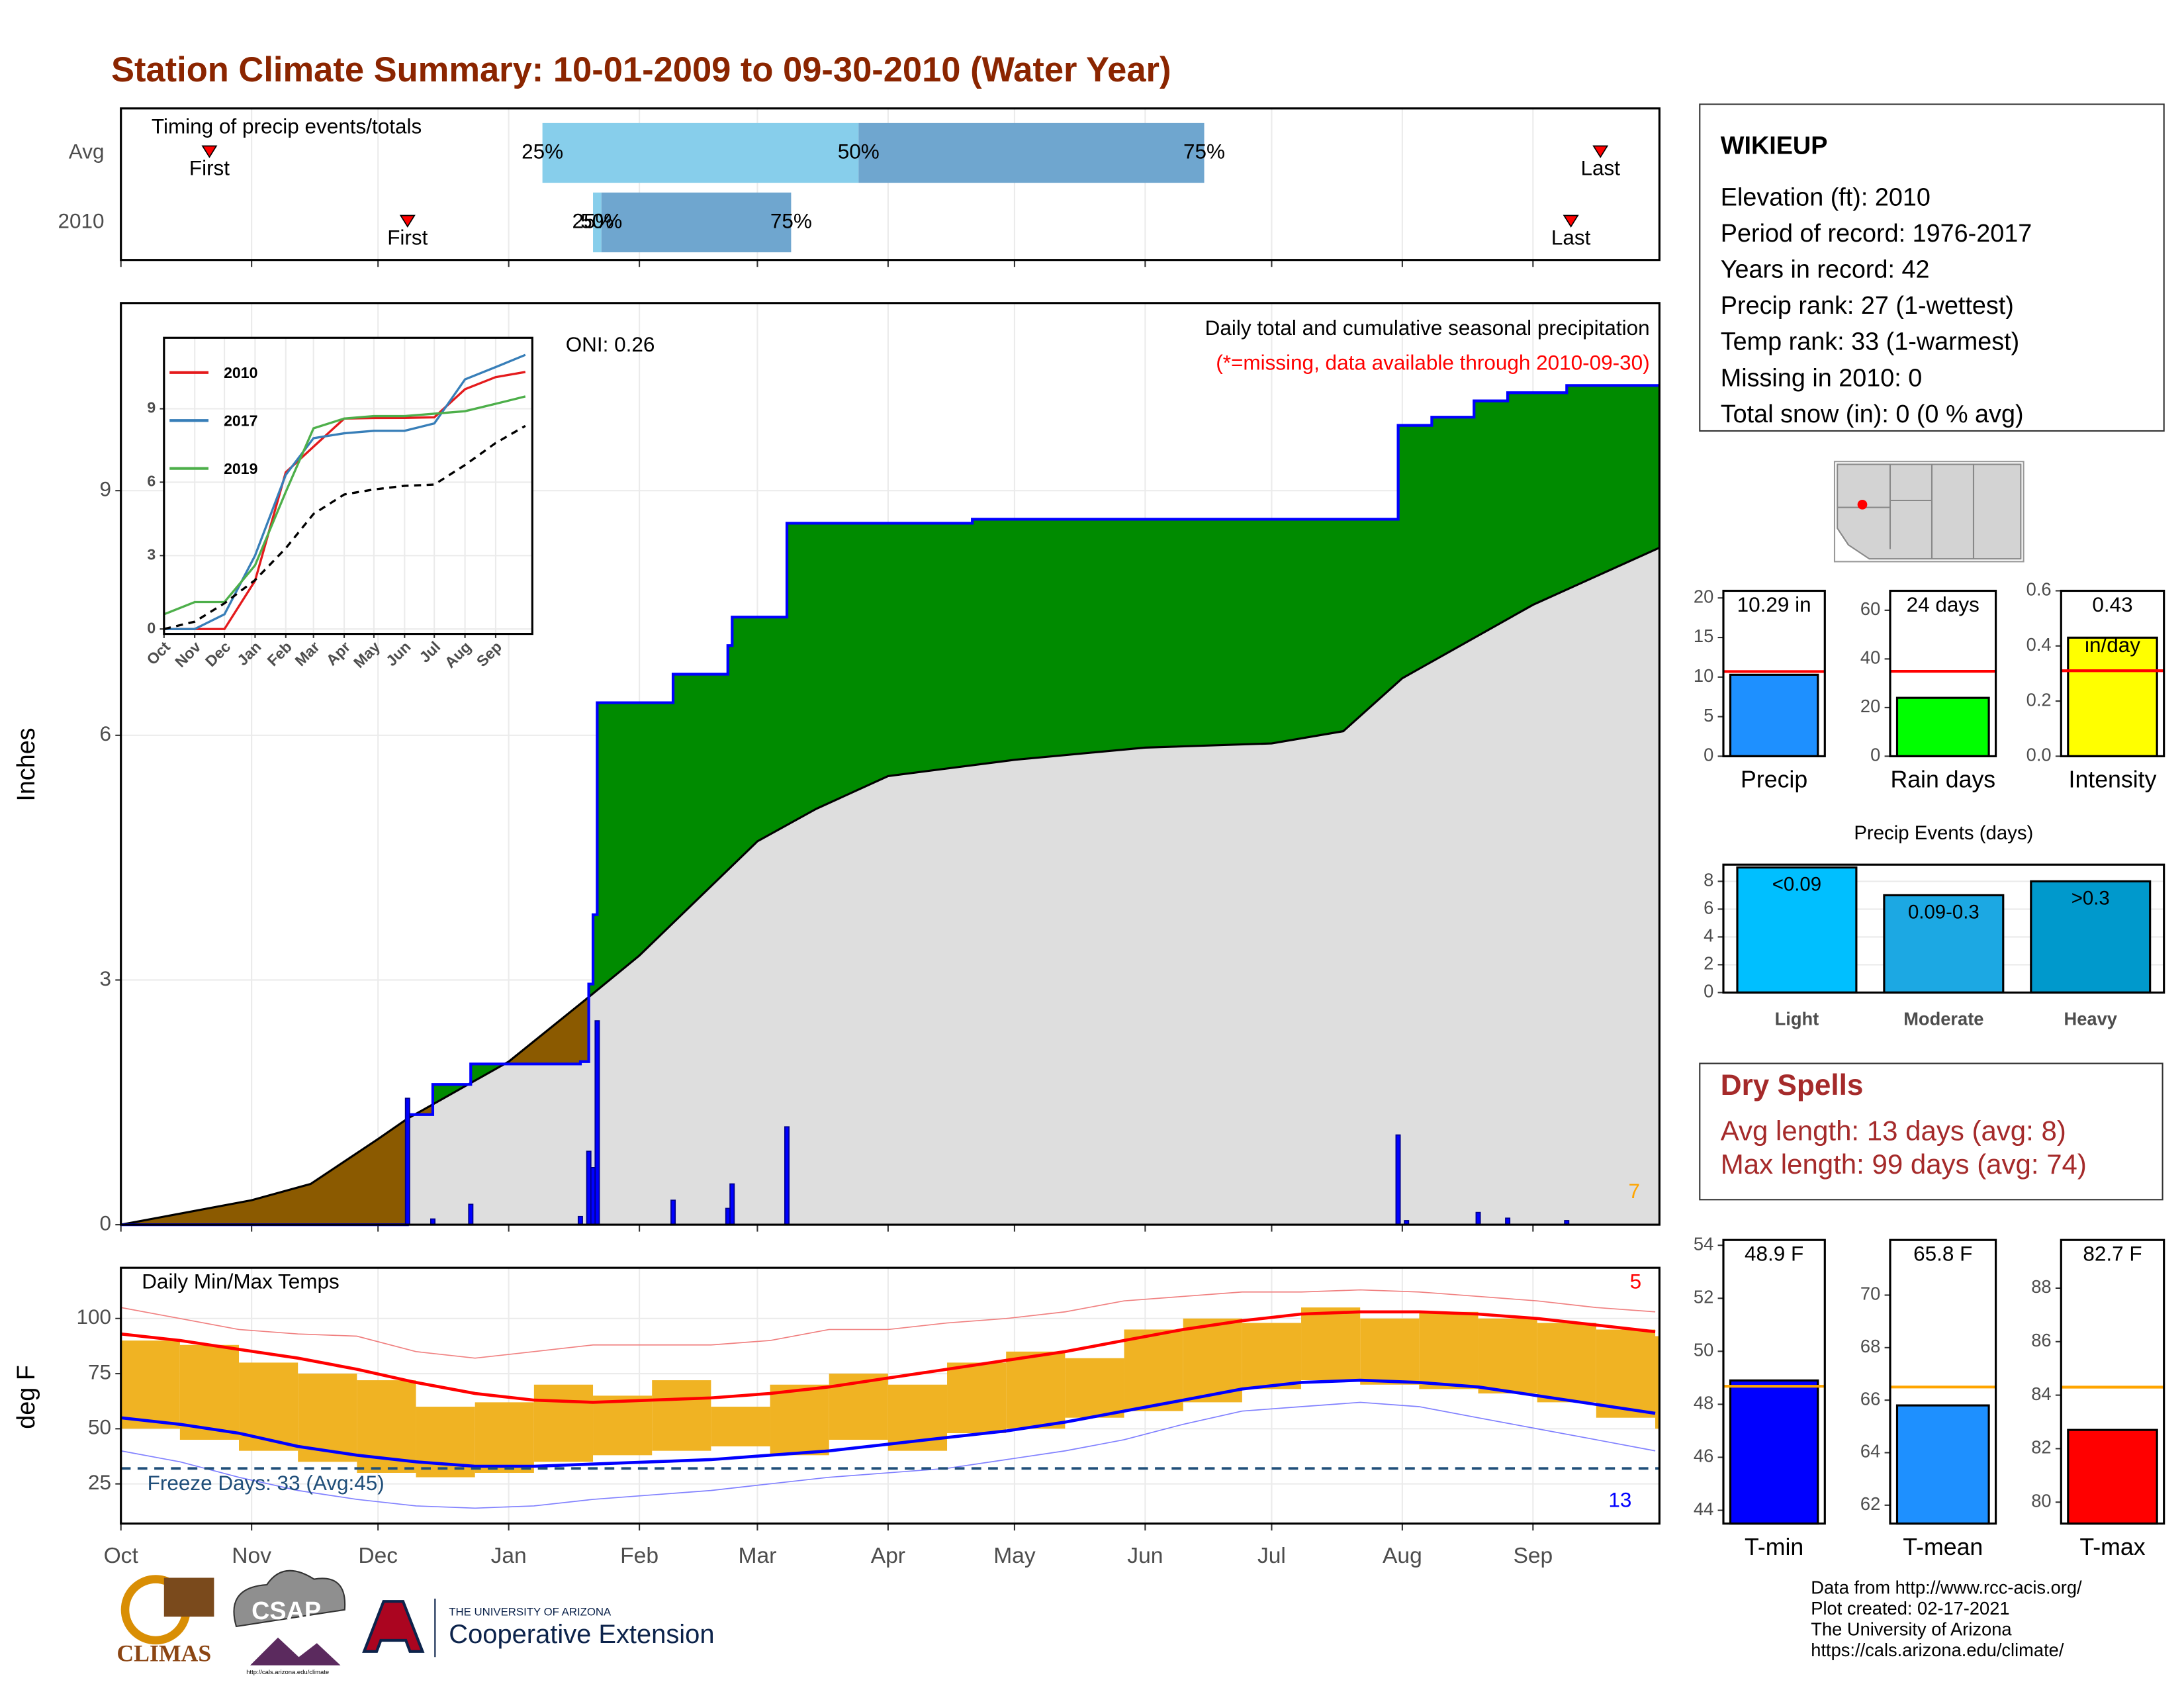  Describe the element at coordinates (251, 1556) in the screenshot. I see `x-tick-label: Nov` at that location.